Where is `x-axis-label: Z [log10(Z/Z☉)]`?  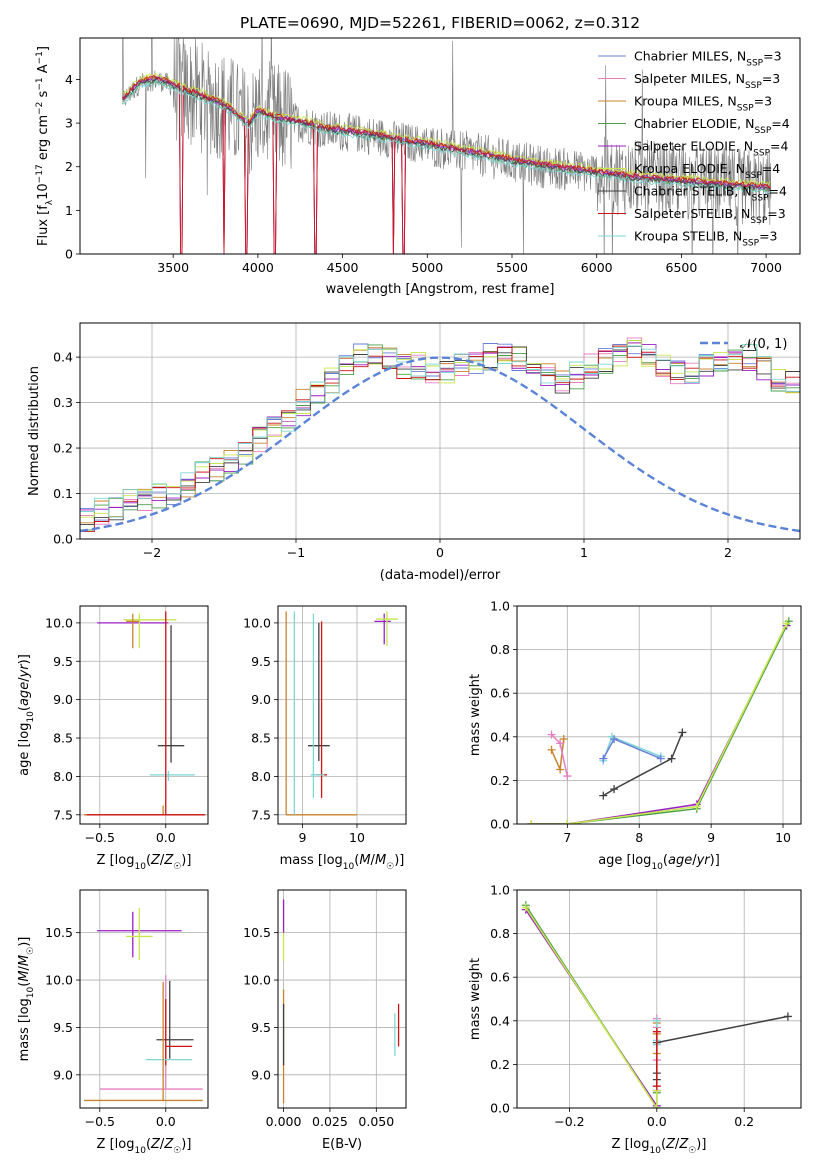 x-axis-label: Z [log10(Z/Z☉)] is located at coordinates (144, 1146).